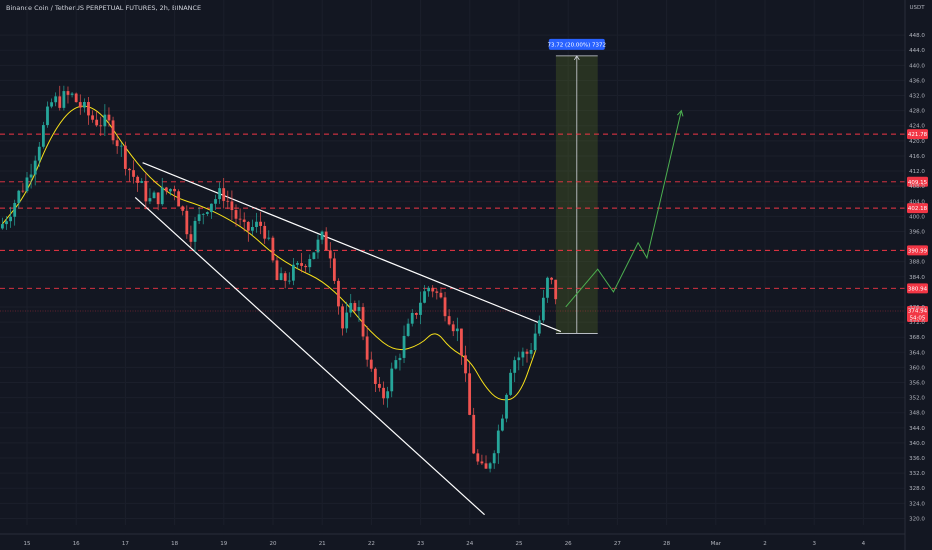 The height and width of the screenshot is (550, 932). Describe the element at coordinates (680, 113) in the screenshot. I see `projection-arrowhead` at that location.